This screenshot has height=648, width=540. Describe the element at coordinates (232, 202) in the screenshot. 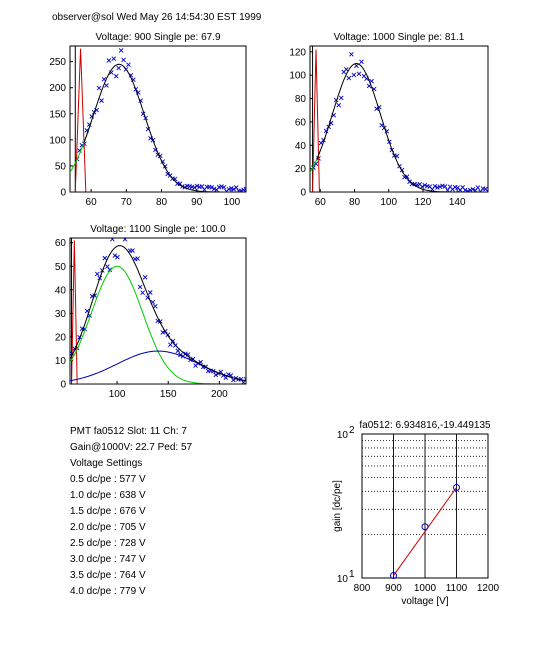

I see `x-tick-label-4: 100` at that location.